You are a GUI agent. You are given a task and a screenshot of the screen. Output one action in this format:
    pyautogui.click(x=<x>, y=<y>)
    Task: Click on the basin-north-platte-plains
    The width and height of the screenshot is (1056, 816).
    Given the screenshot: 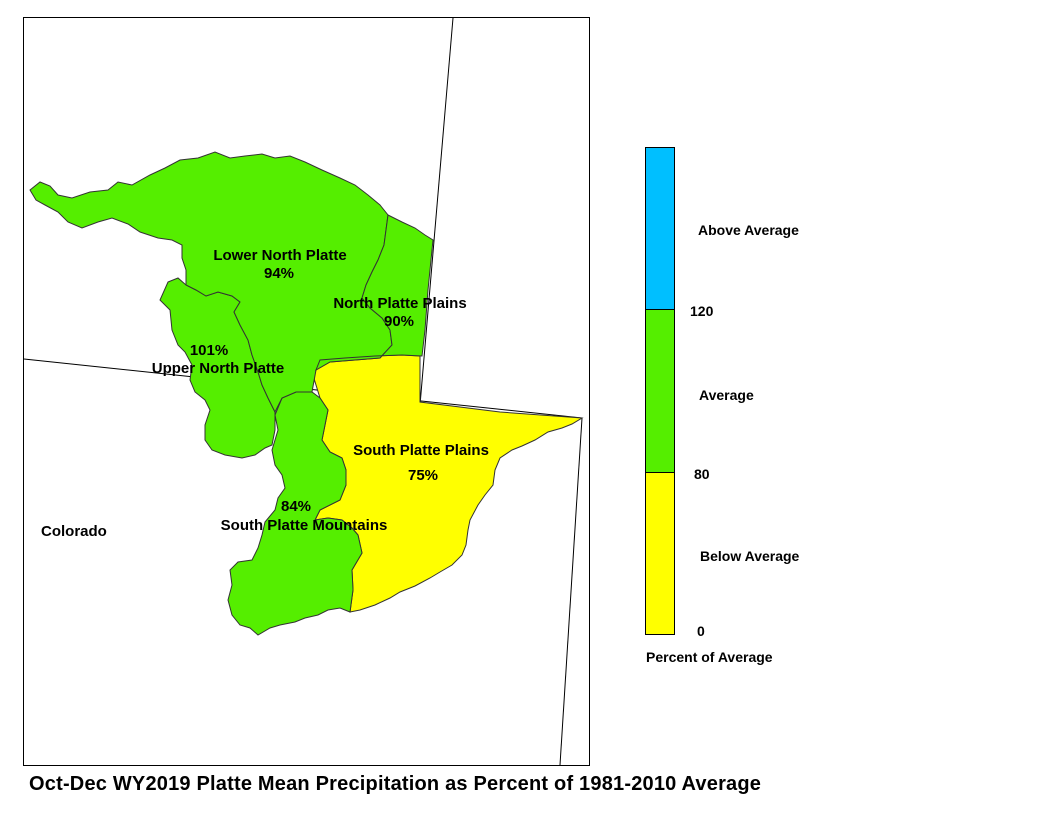 What is the action you would take?
    pyautogui.click(x=374, y=293)
    